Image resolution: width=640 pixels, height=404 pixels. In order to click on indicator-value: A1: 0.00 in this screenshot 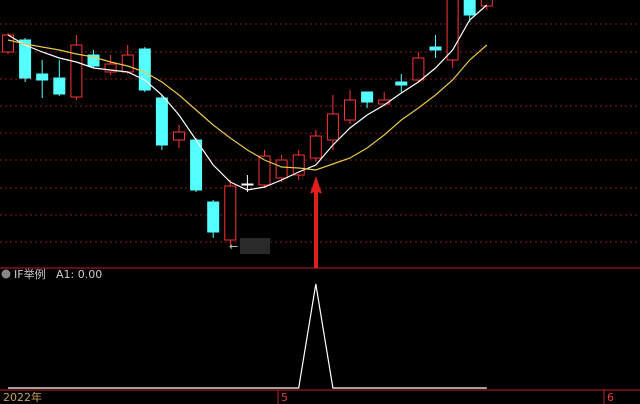, I will do `click(79, 274)`.